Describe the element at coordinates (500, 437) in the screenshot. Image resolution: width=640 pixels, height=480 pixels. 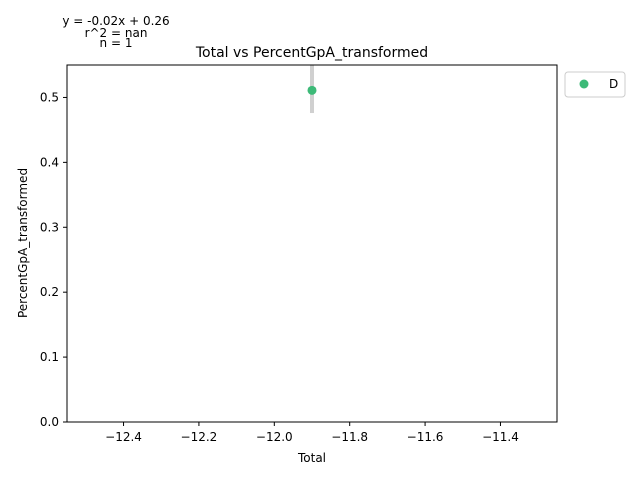
I see `x-tick-label: −11.4` at that location.